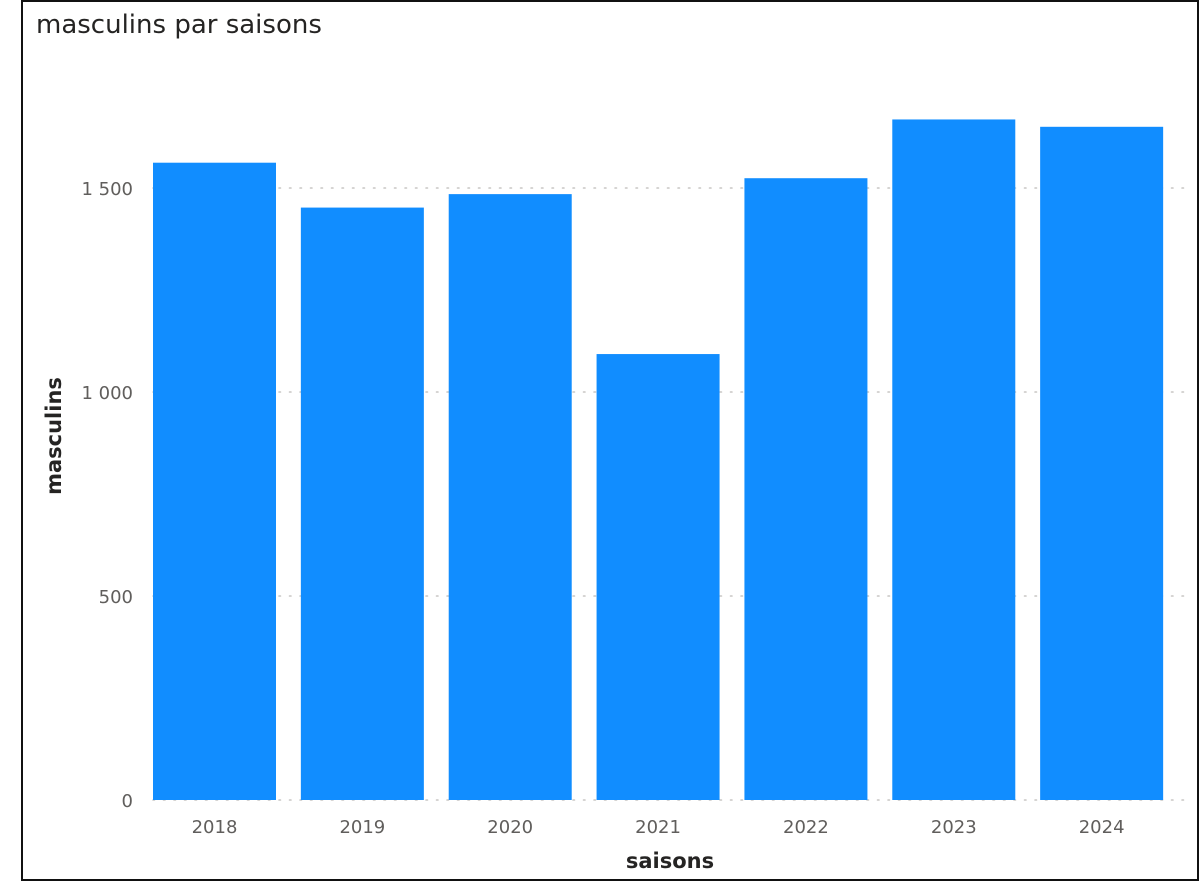 This screenshot has width=1204, height=886. Describe the element at coordinates (116, 597) in the screenshot. I see `y-tick-label: 500` at that location.